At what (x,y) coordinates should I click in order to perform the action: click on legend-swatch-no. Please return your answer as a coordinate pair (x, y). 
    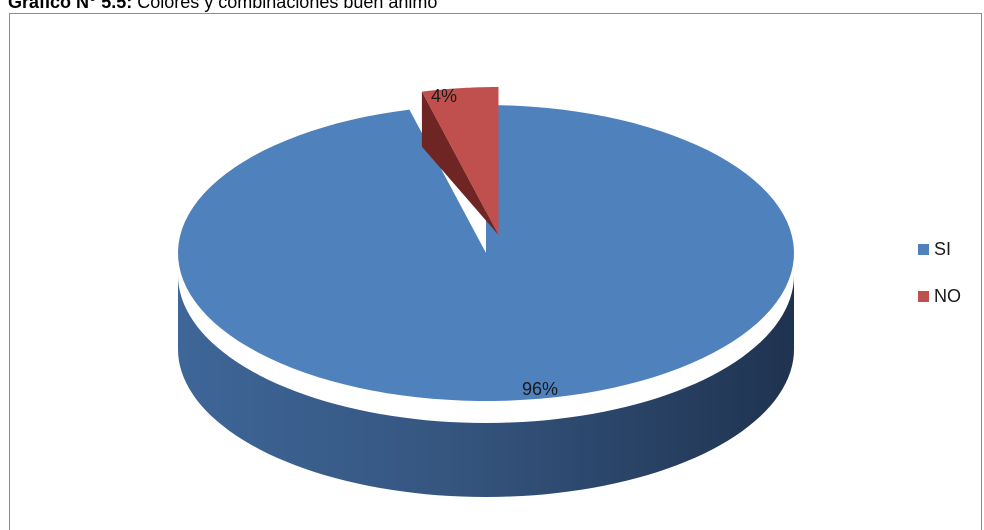
    Looking at the image, I should click on (923, 296).